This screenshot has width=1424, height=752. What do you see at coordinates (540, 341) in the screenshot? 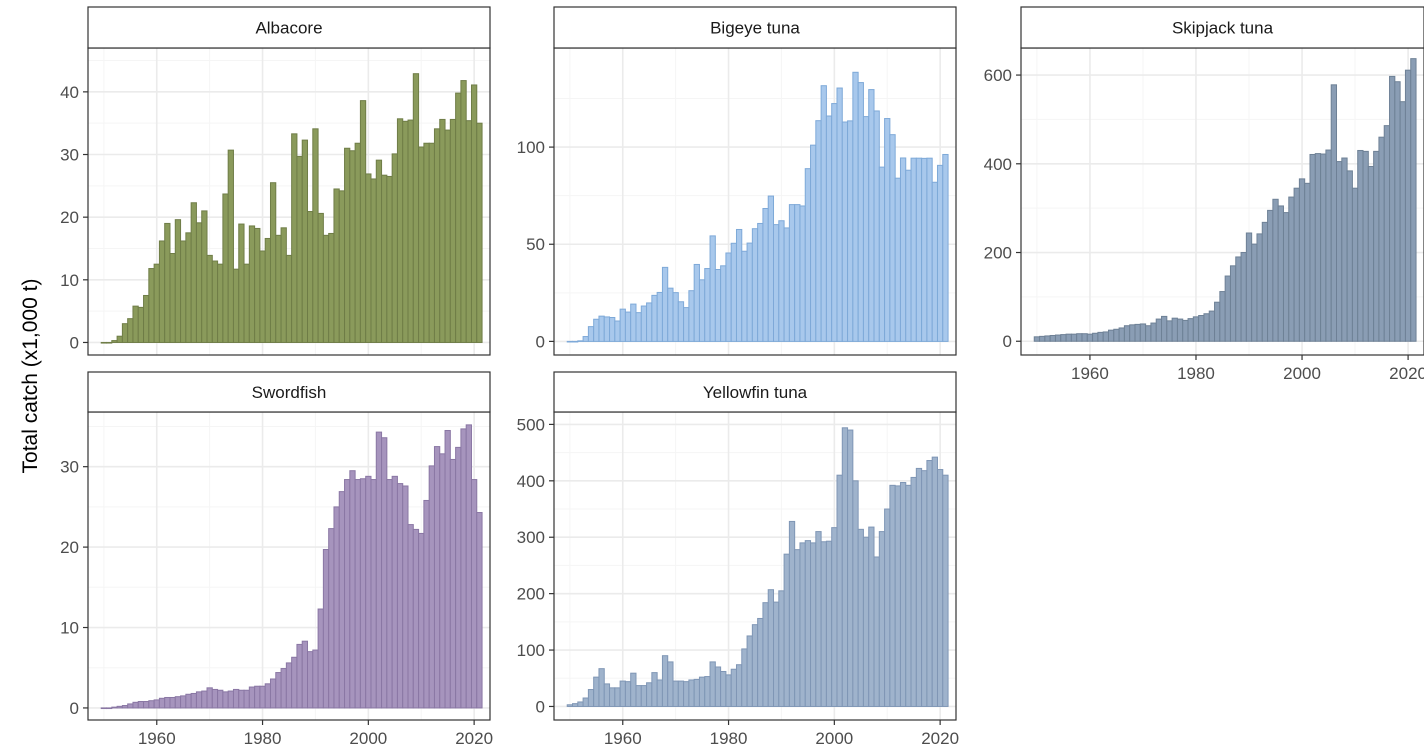
I see `y-tick-label: 0` at bounding box center [540, 341].